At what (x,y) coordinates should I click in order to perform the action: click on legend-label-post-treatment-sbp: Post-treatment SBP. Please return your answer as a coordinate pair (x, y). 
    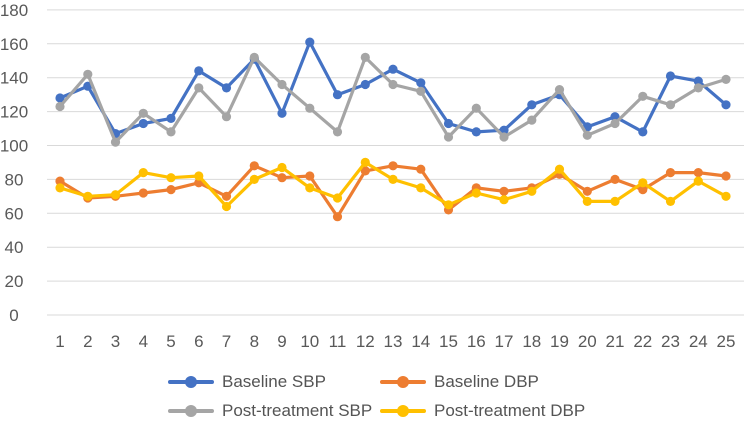
    Looking at the image, I should click on (297, 410).